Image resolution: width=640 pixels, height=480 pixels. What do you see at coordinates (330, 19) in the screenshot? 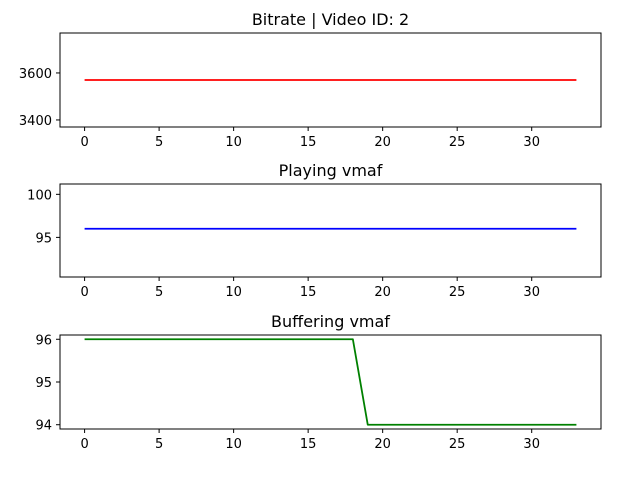
I see `subplot-title: Bitrate | Video ID: 2` at bounding box center [330, 19].